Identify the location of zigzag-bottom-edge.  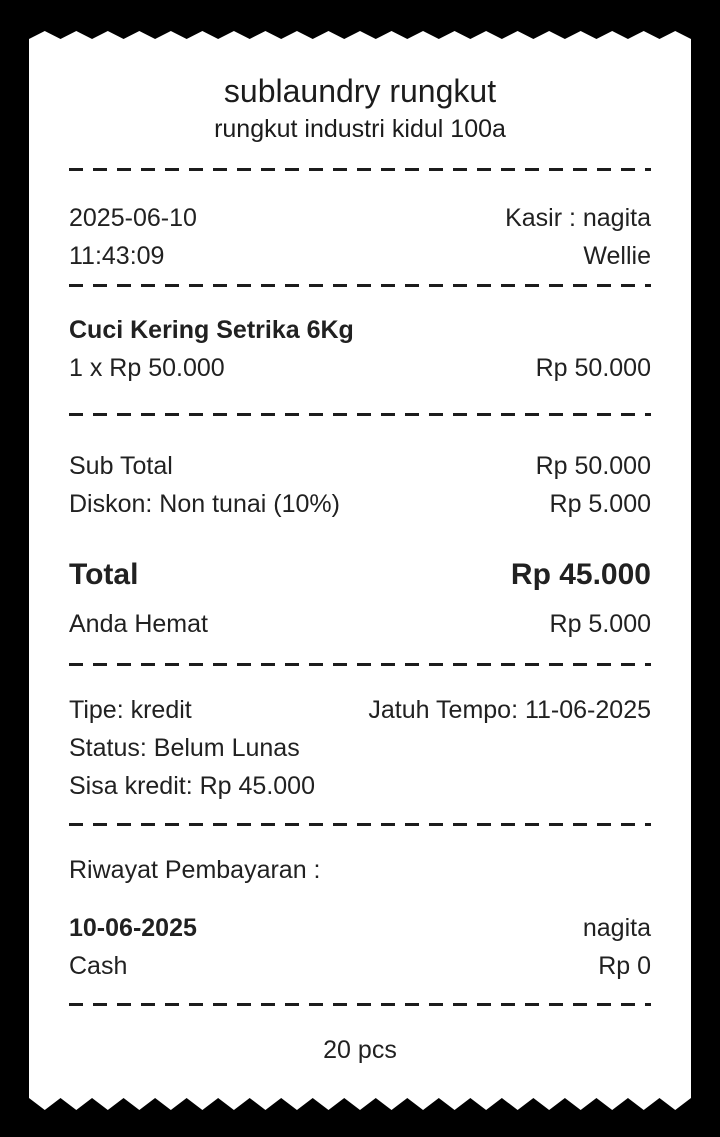
(360, 1104).